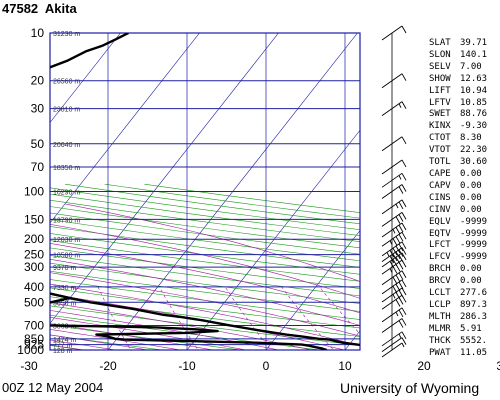 The width and height of the screenshot is (500, 400). I want to click on index-row: LIFT 10.94, so click(464, 92).